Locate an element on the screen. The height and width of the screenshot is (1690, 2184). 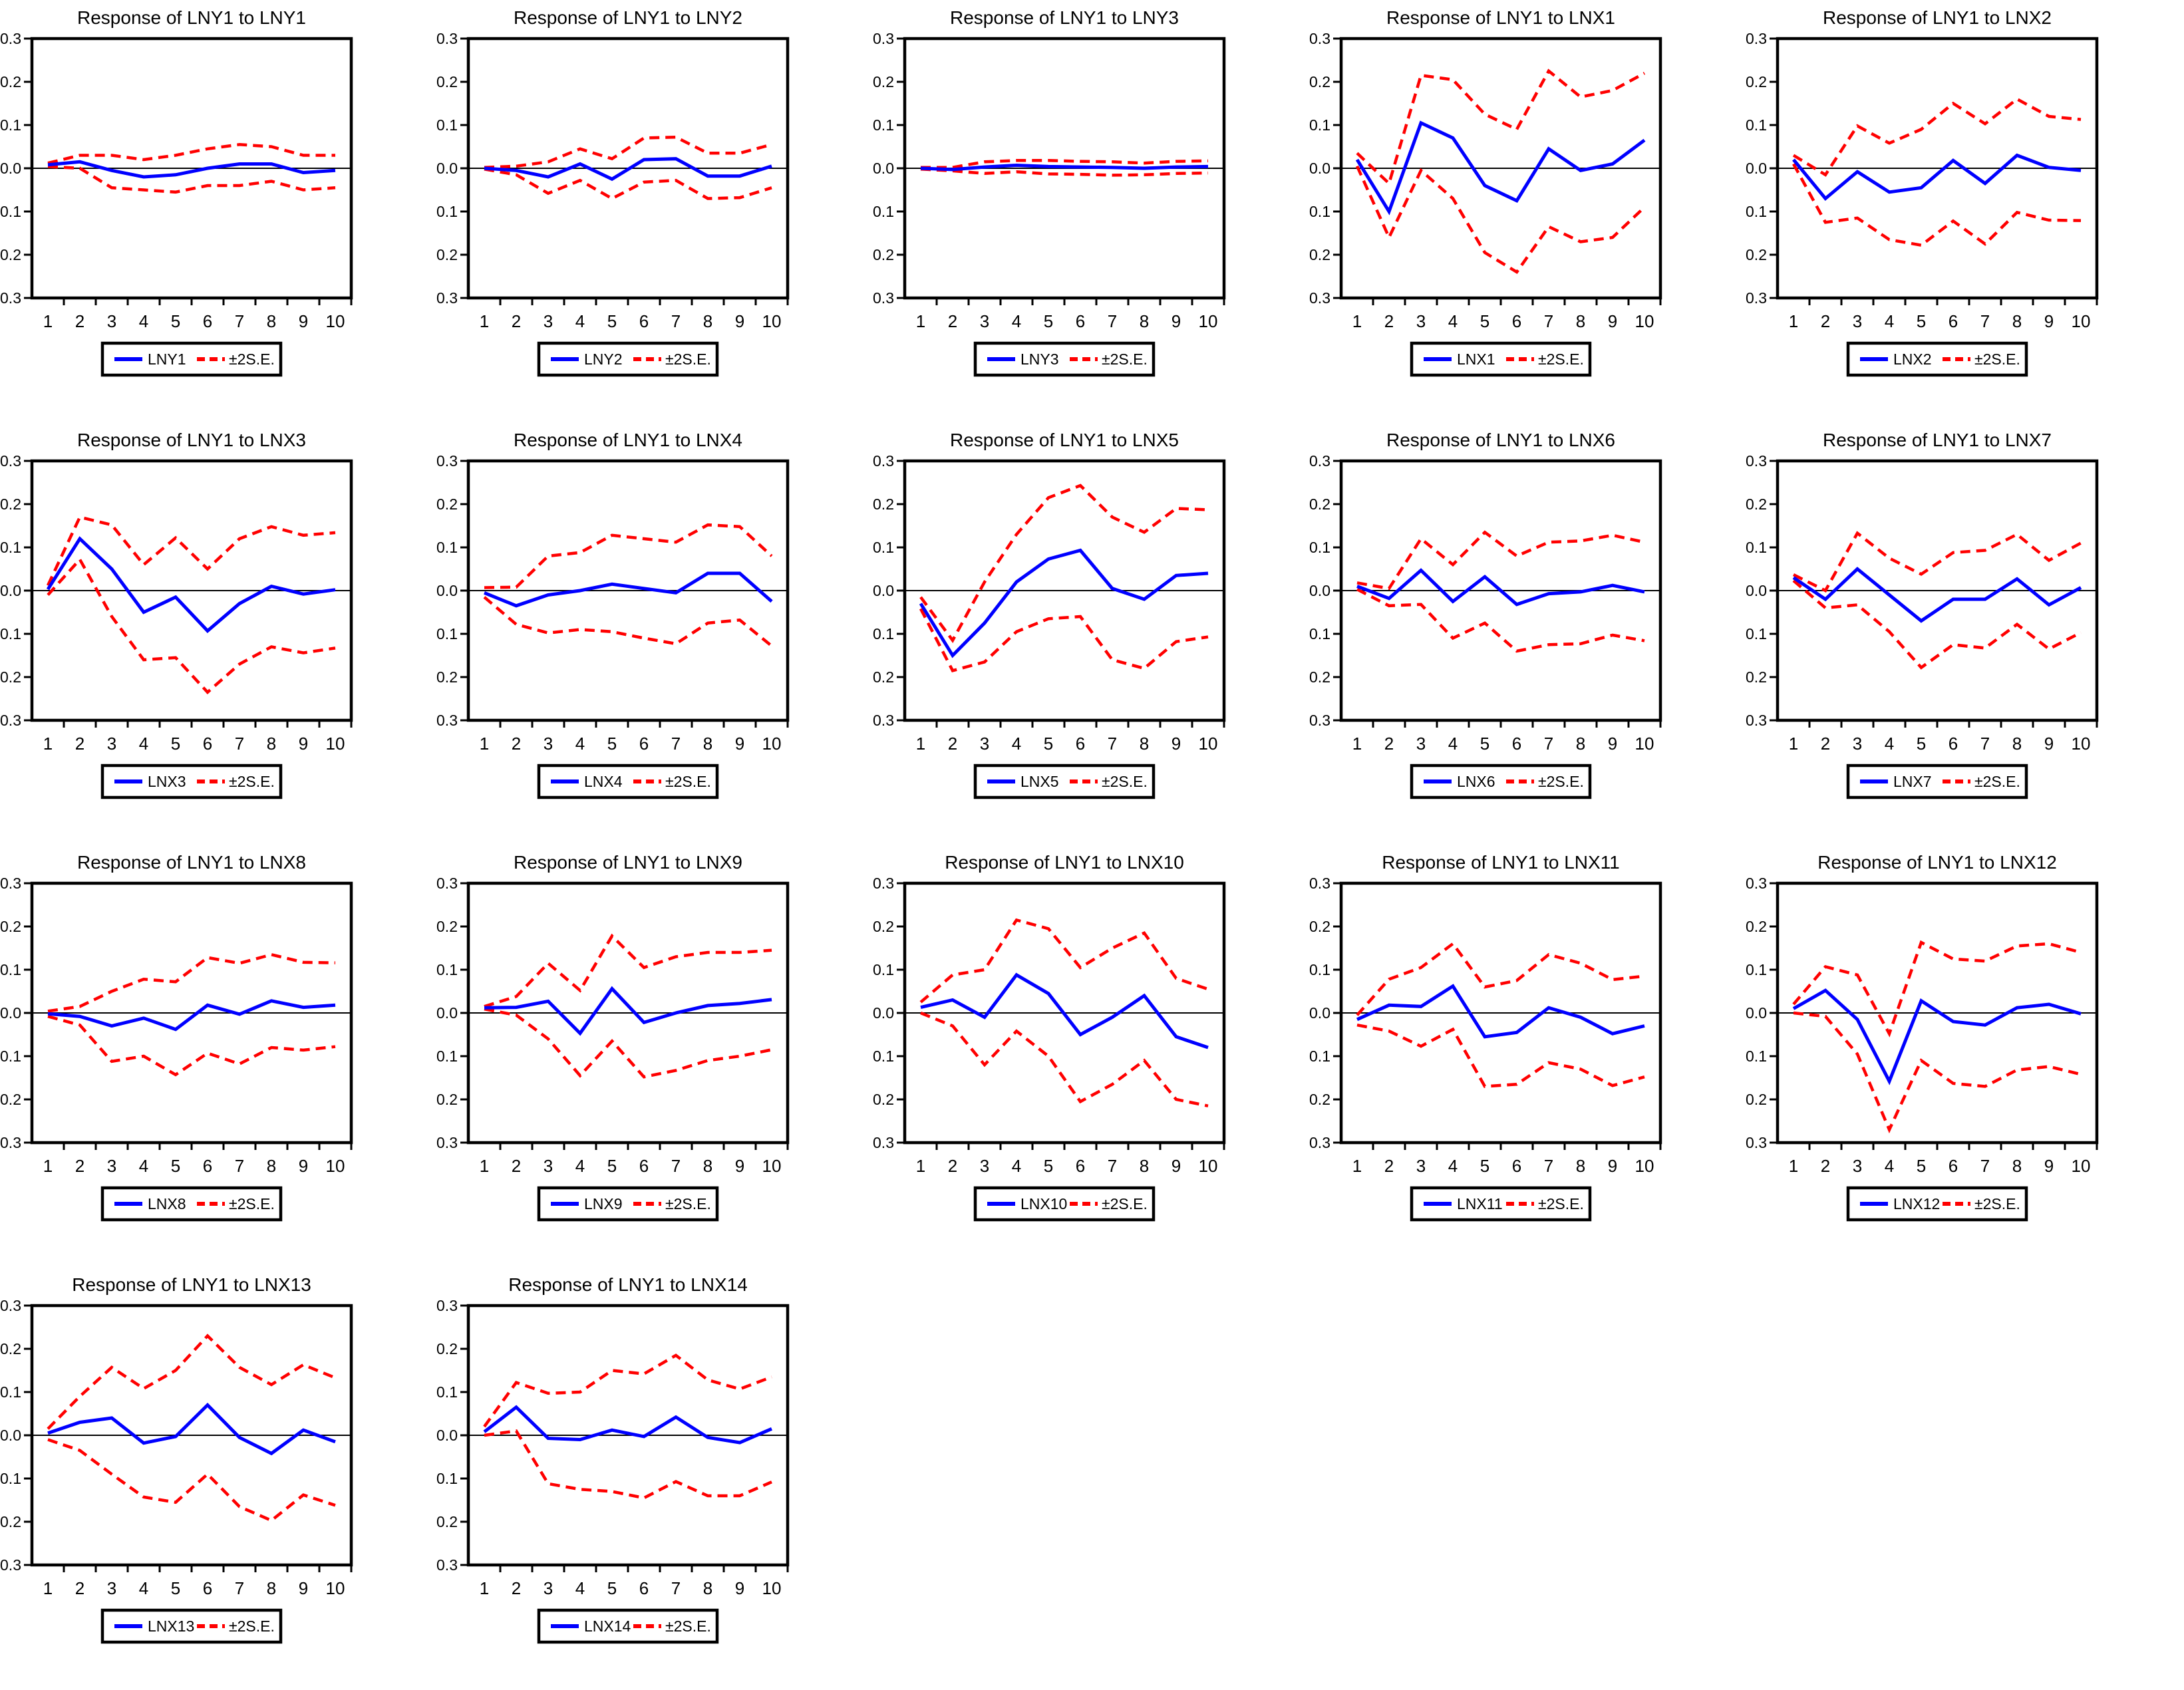
legend-response-label: LNX12 is located at coordinates (1917, 1203).